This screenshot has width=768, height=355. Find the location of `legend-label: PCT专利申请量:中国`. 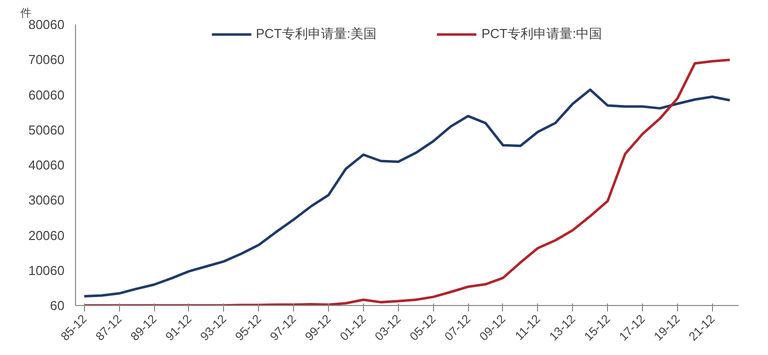

legend-label: PCT专利申请量:中国 is located at coordinates (542, 34).